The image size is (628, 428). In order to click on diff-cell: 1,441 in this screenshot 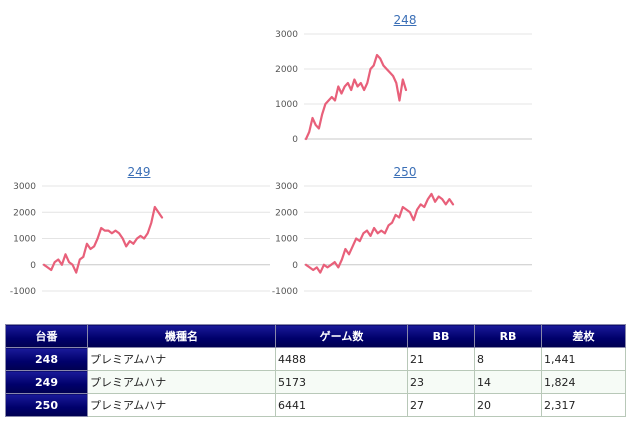, I will do `click(583, 359)`.